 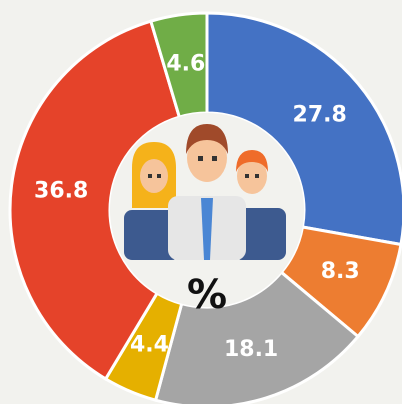 I want to click on center-label: %, so click(x=207, y=295).